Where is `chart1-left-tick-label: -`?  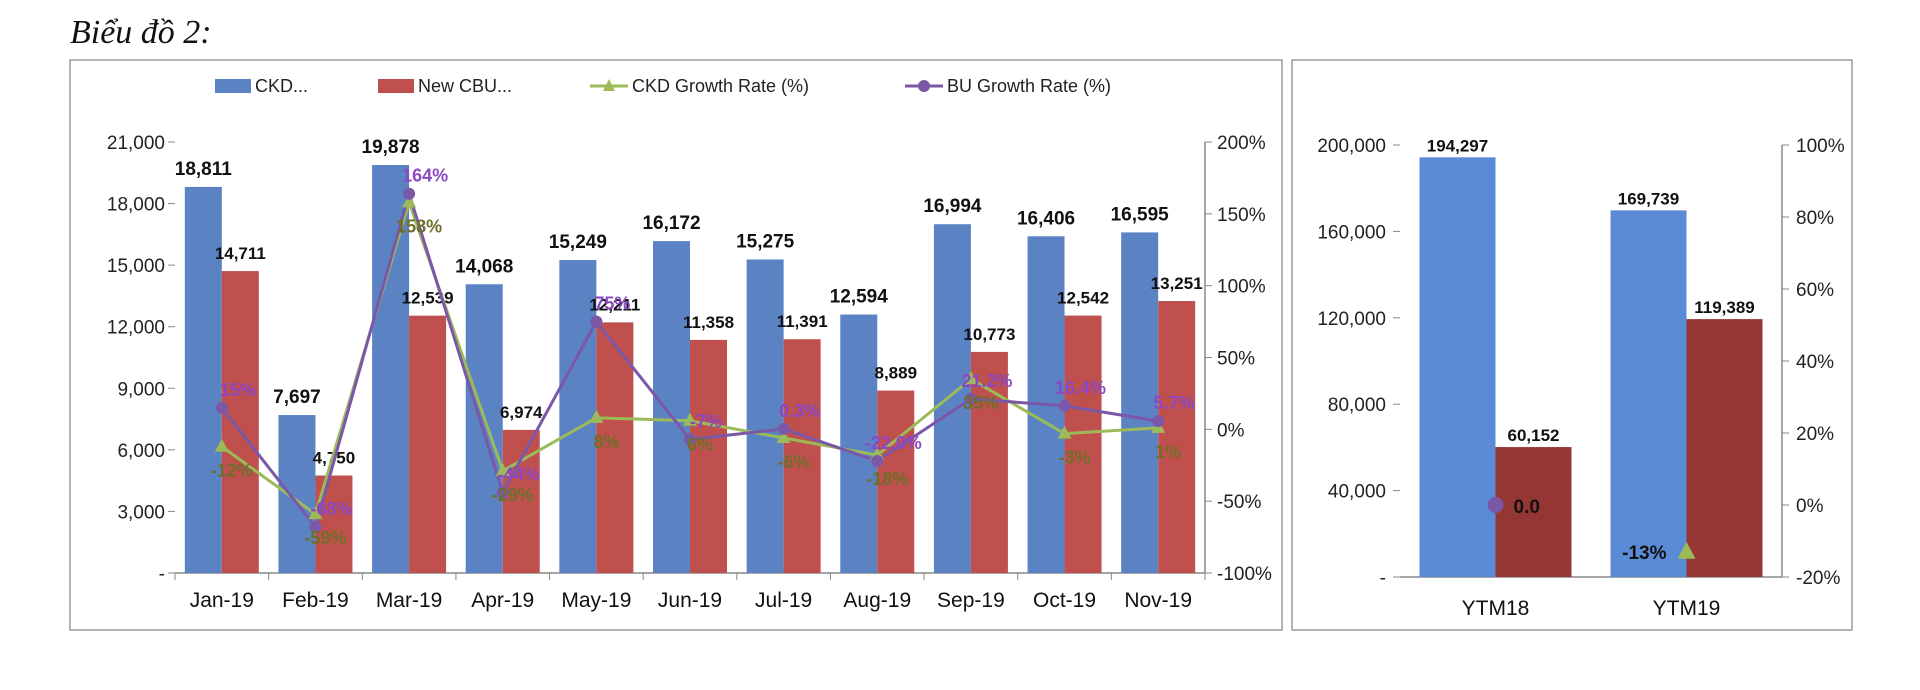 chart1-left-tick-label: - is located at coordinates (162, 574).